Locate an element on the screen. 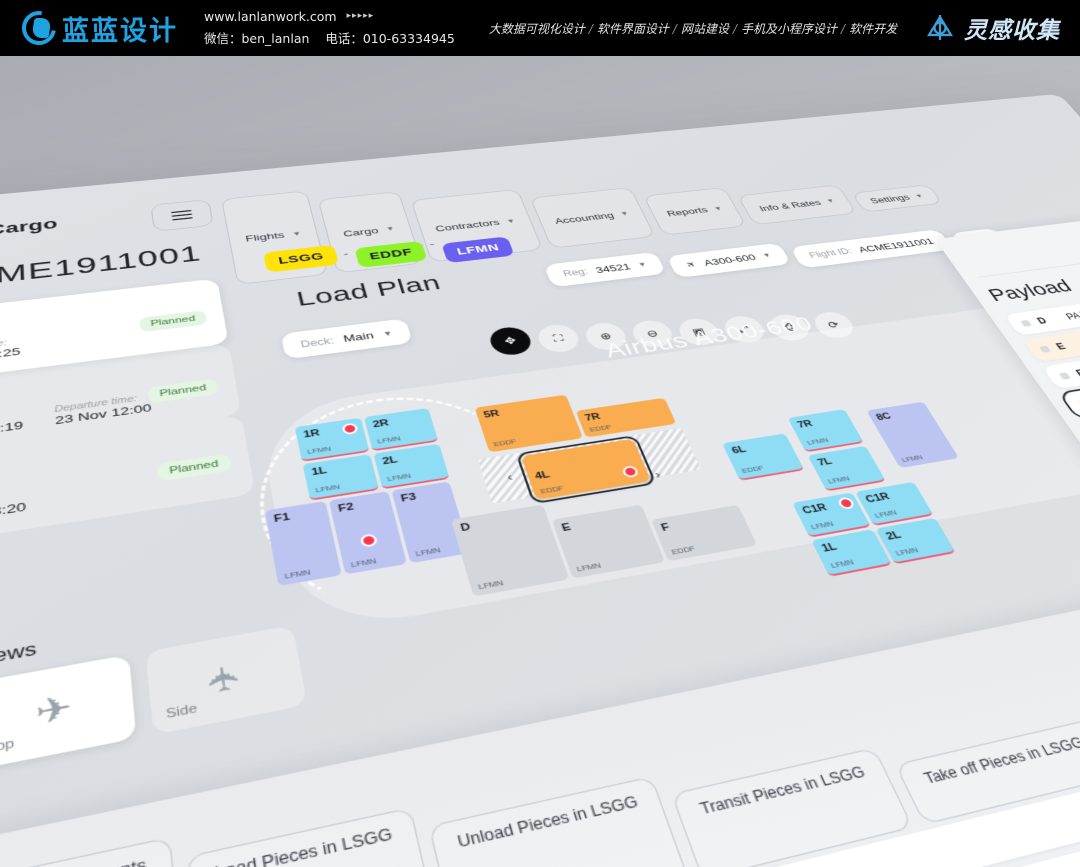 The width and height of the screenshot is (1080, 867). app-brand: ✈ Cargo is located at coordinates (29, 228).